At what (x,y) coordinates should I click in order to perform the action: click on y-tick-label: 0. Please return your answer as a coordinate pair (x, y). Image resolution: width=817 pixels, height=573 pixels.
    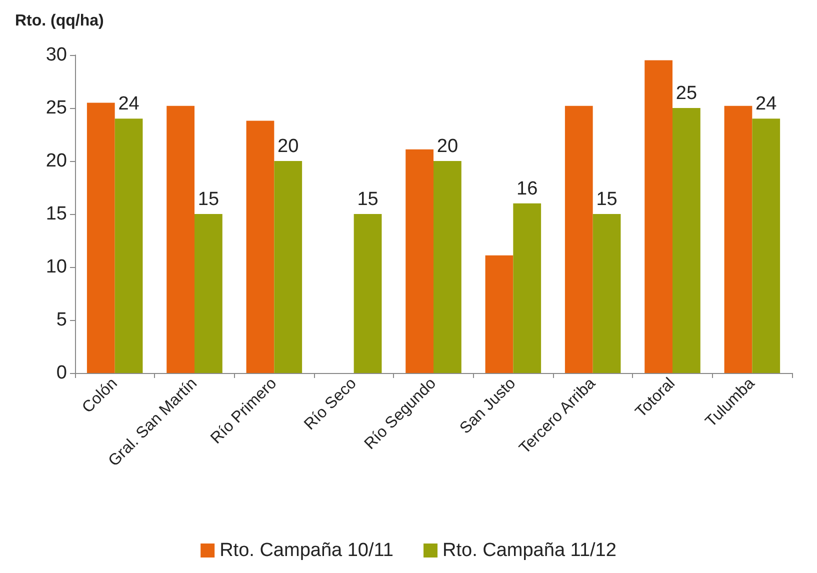
    Looking at the image, I should click on (61, 373).